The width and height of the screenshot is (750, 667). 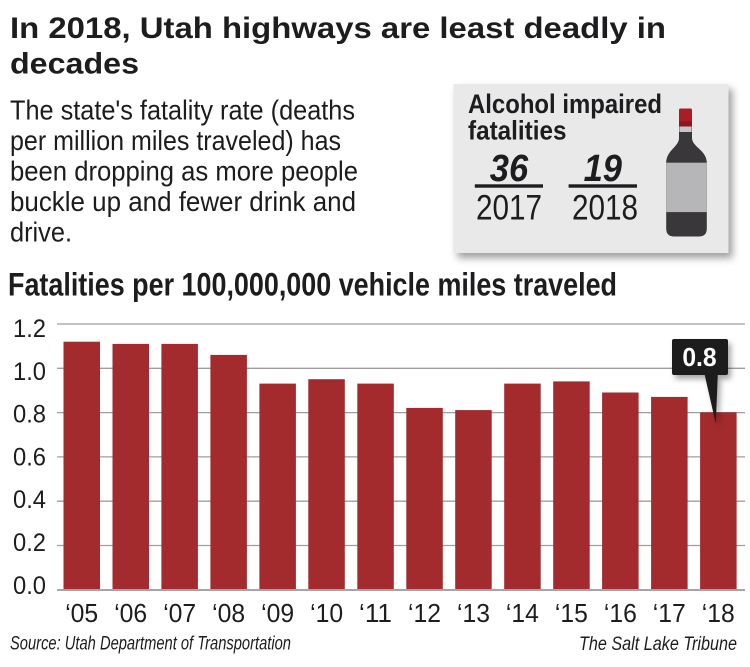 What do you see at coordinates (473, 613) in the screenshot?
I see `svg-text: ‘13` at bounding box center [473, 613].